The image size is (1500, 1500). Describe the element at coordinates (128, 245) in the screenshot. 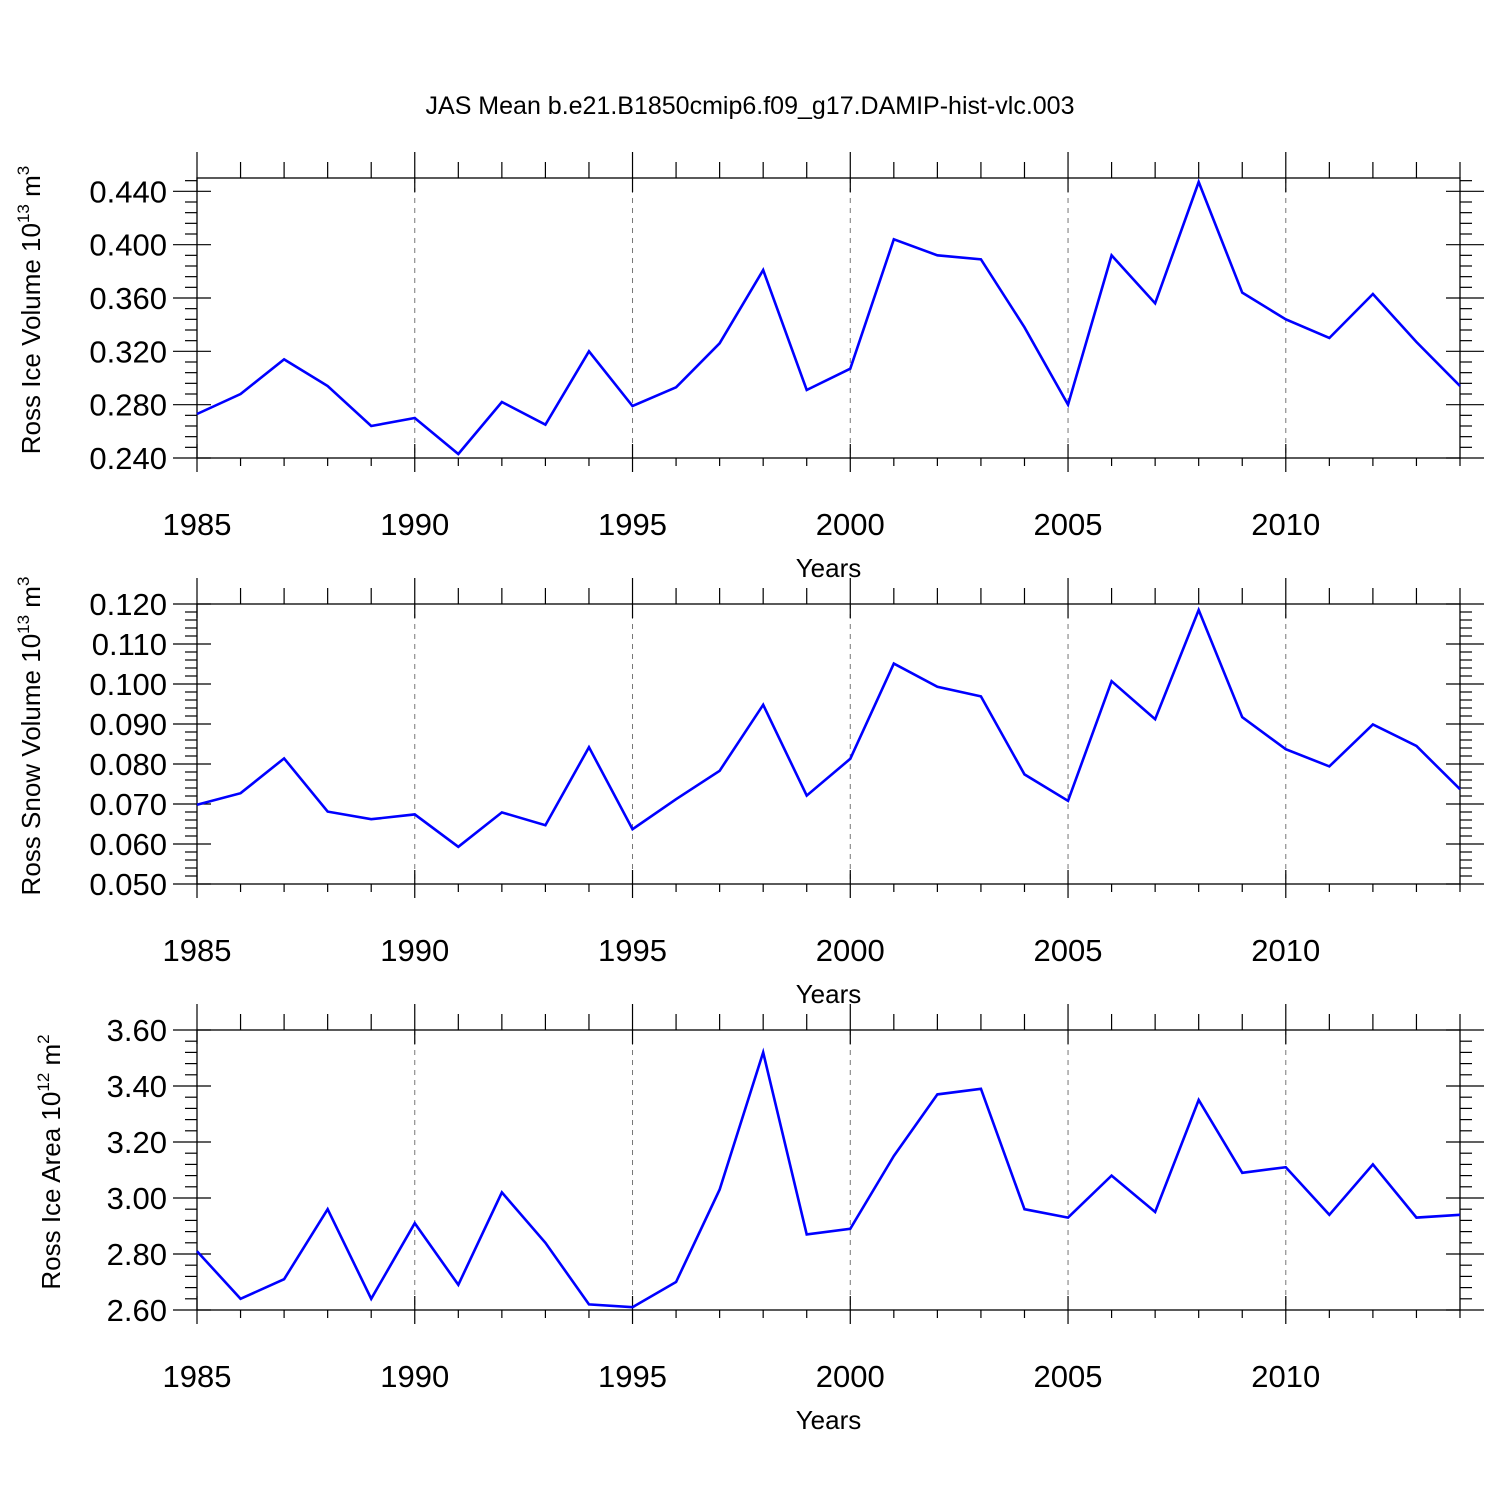

I see `y-tick-label: 0.400` at that location.